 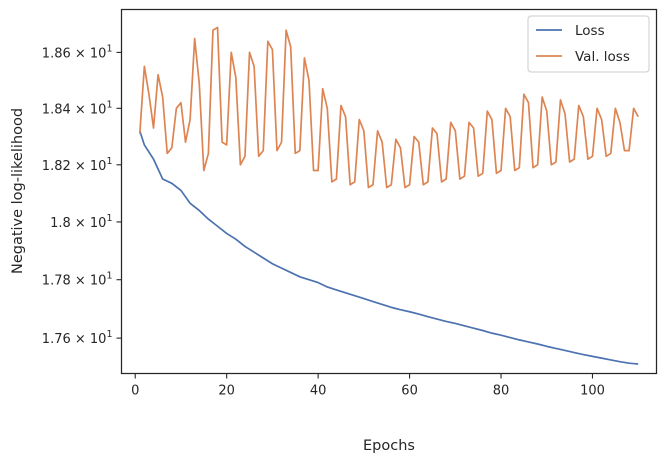 What do you see at coordinates (588, 44) in the screenshot?
I see `legend: Loss Val. loss` at bounding box center [588, 44].